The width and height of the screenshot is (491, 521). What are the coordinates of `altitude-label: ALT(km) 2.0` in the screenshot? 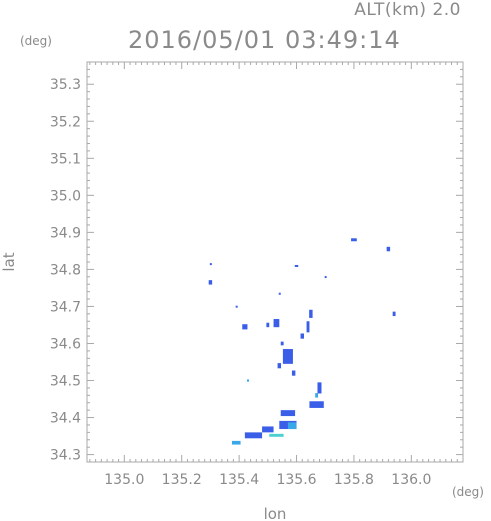 It's located at (407, 10).